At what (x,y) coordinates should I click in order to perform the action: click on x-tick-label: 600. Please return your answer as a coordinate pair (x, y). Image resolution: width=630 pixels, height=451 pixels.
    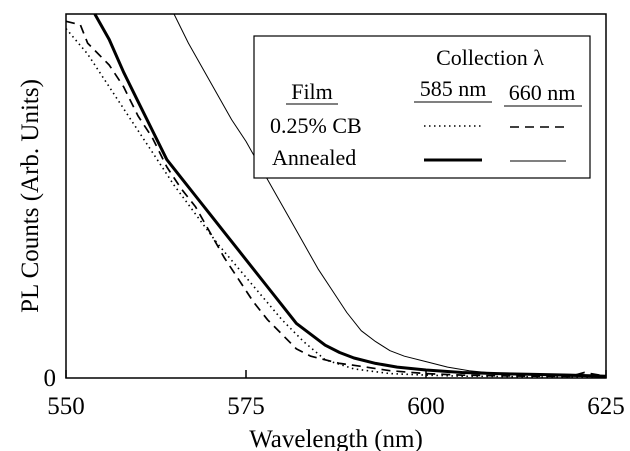
    Looking at the image, I should click on (426, 406).